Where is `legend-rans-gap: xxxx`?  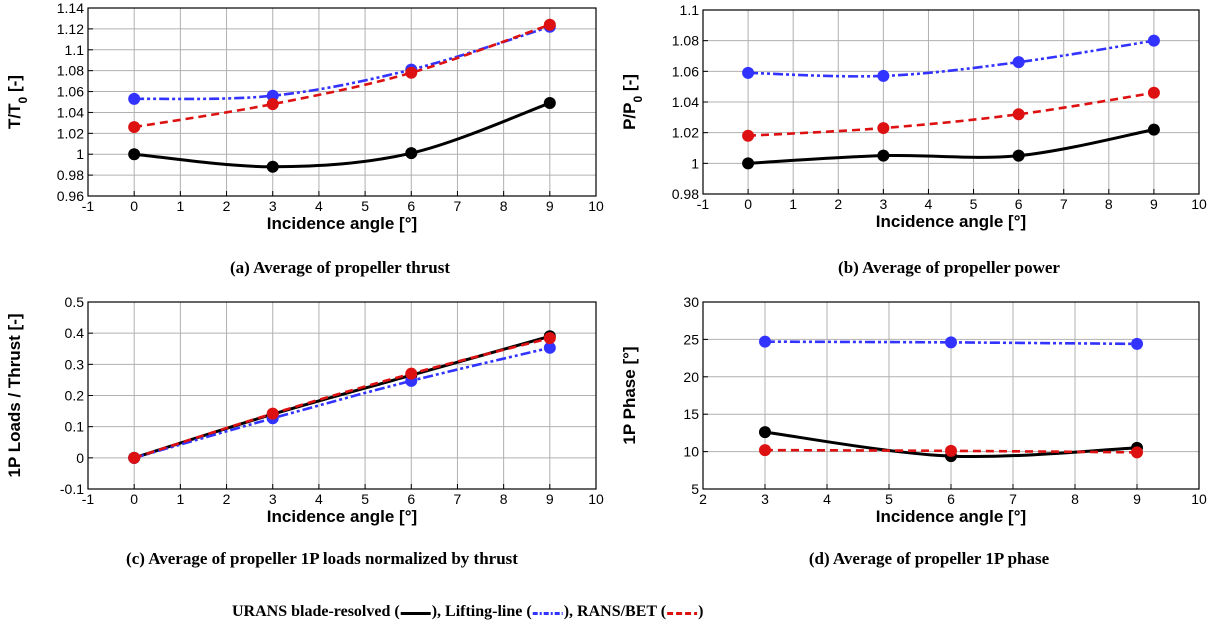 legend-rans-gap: xxxx is located at coordinates (682, 611).